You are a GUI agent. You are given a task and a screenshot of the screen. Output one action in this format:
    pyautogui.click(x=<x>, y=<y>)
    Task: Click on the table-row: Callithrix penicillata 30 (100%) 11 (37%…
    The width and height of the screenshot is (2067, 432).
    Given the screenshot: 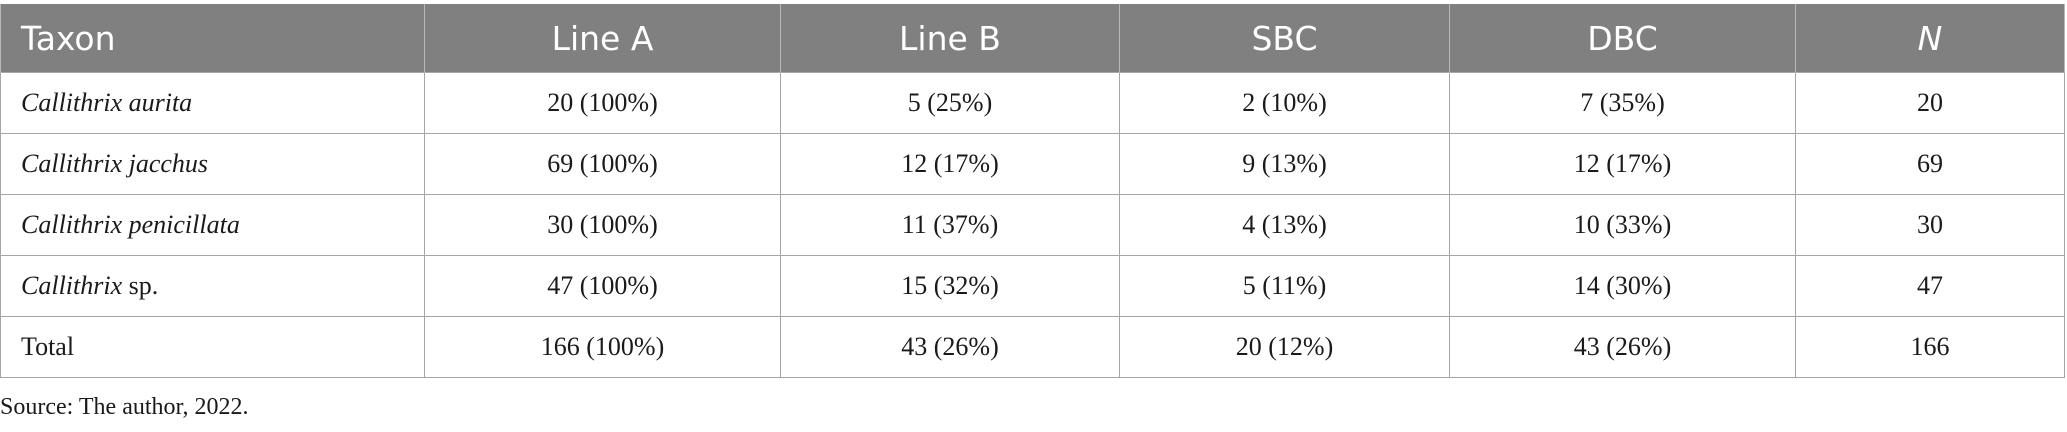 What is the action you would take?
    pyautogui.click(x=1032, y=225)
    